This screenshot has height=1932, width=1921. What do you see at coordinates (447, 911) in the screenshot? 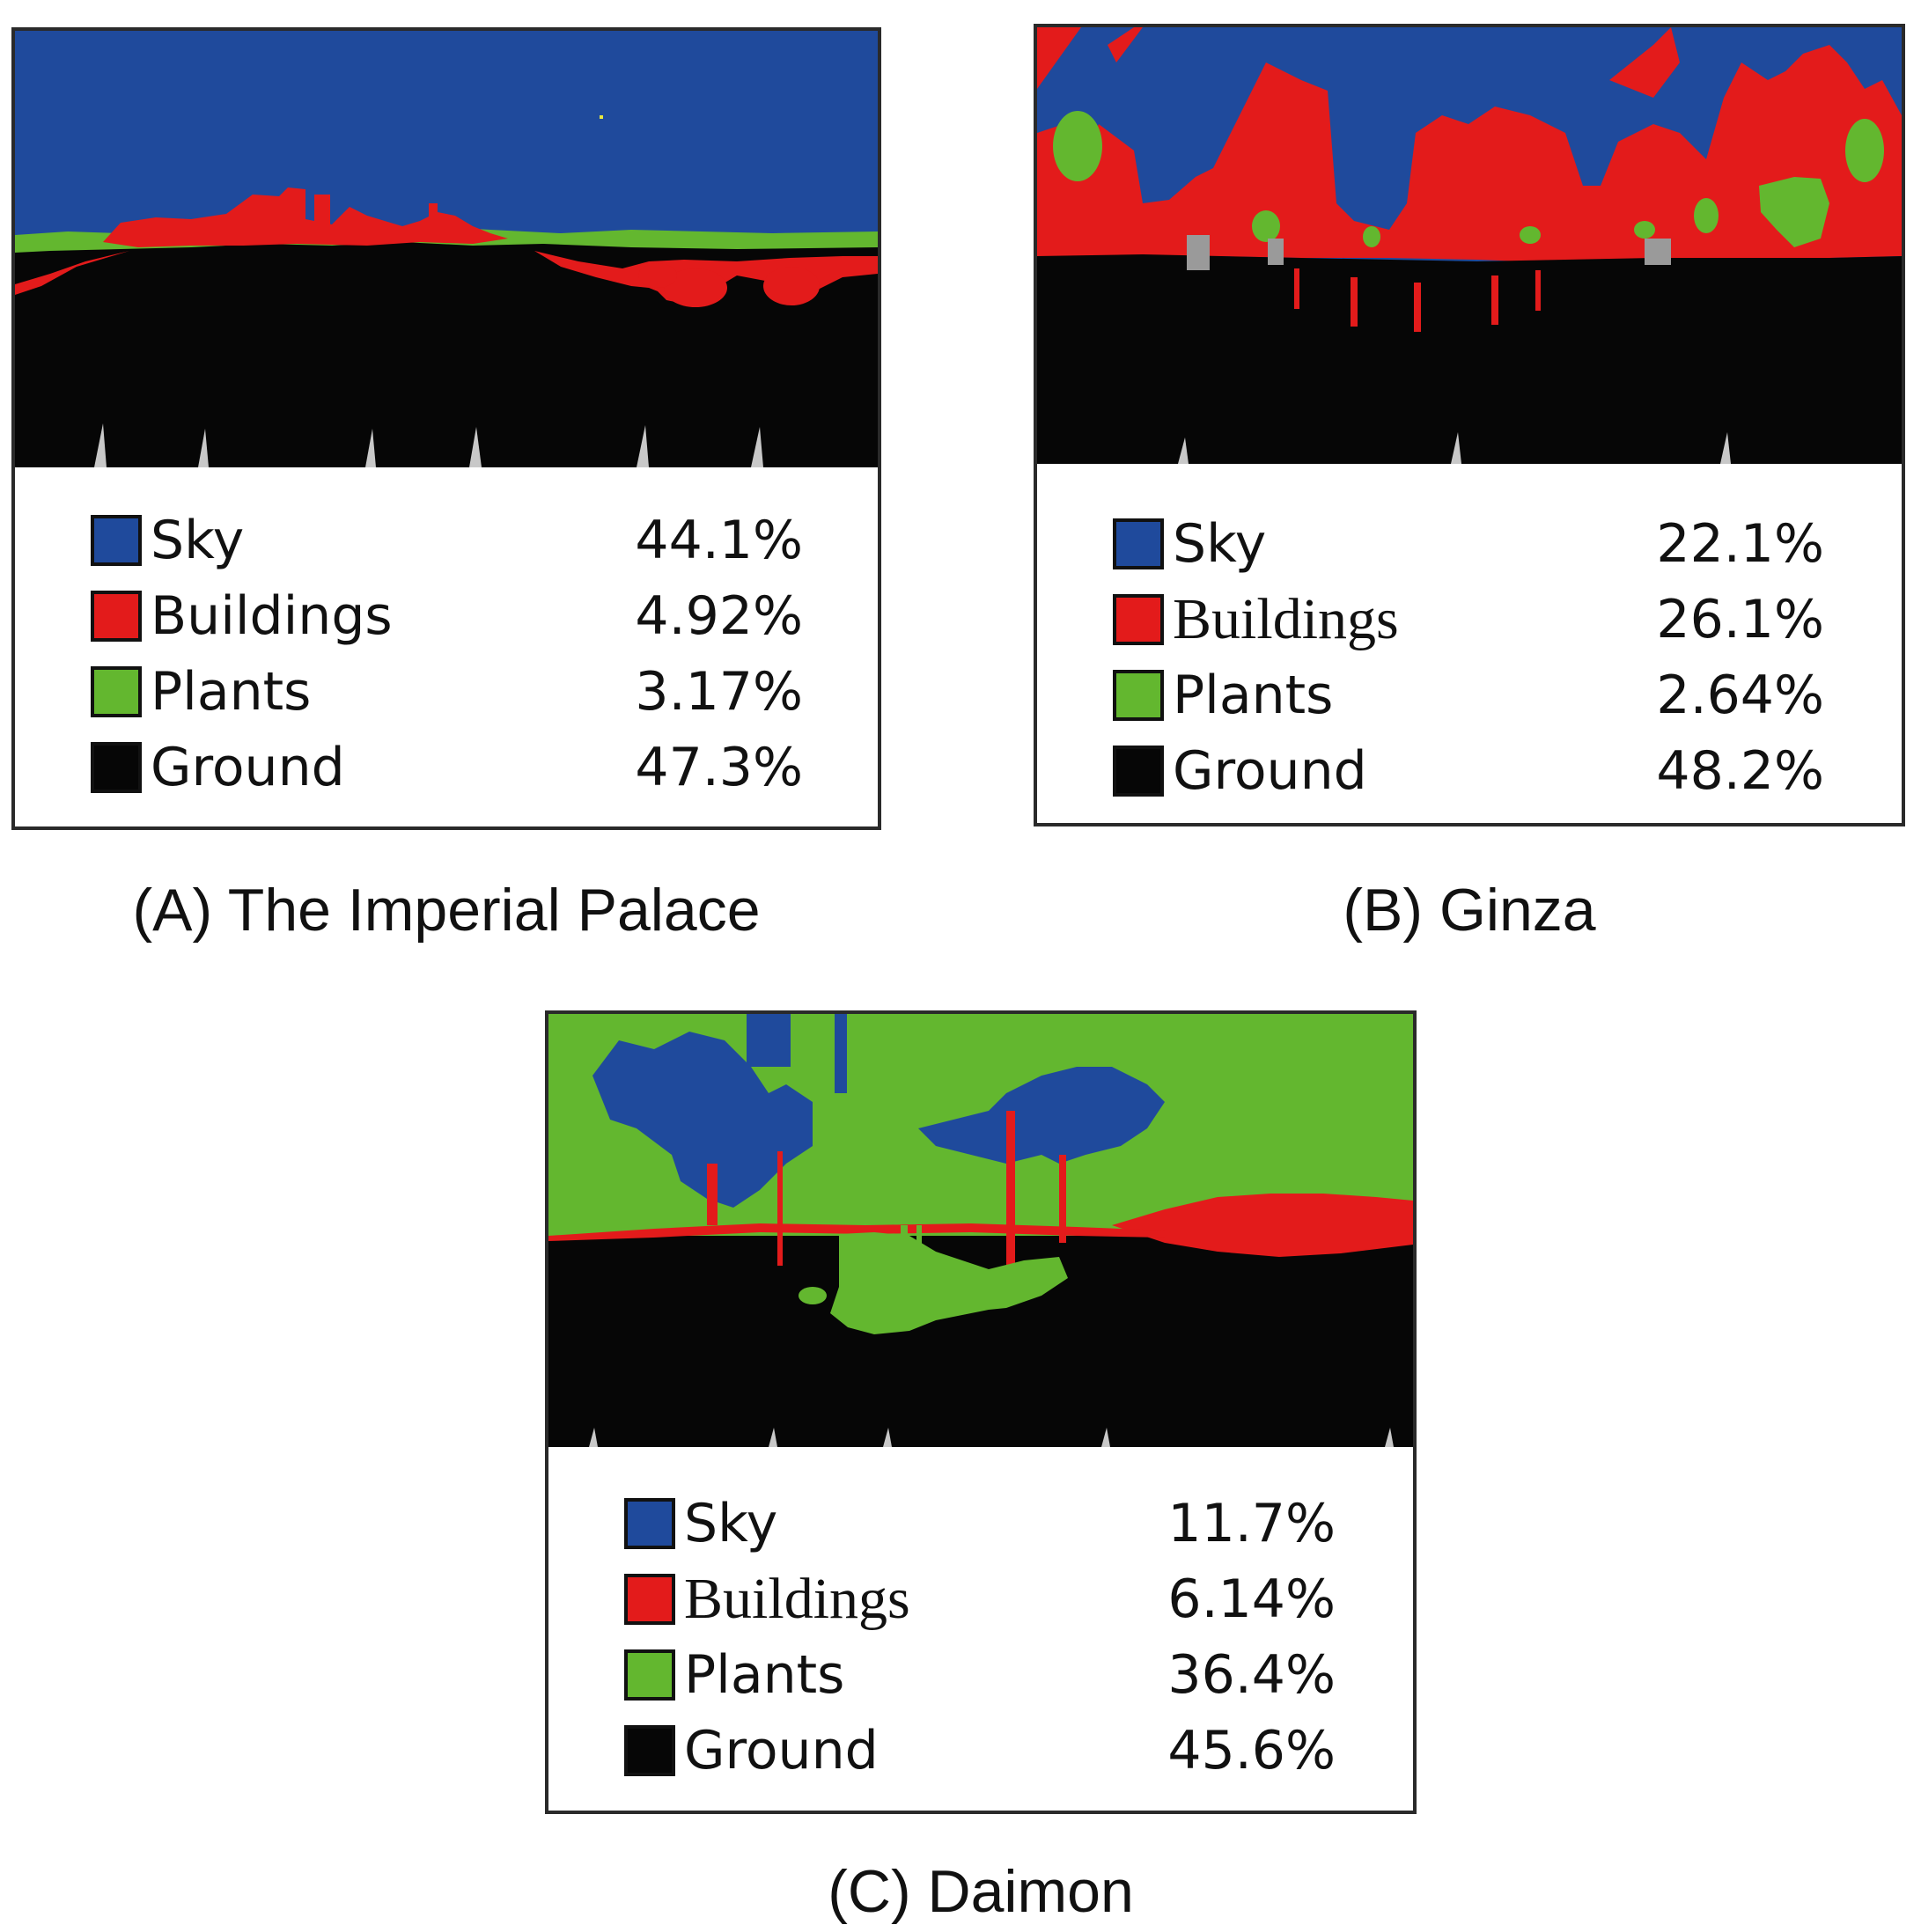
I see `caption-a: (A) The Imperial Palace` at bounding box center [447, 911].